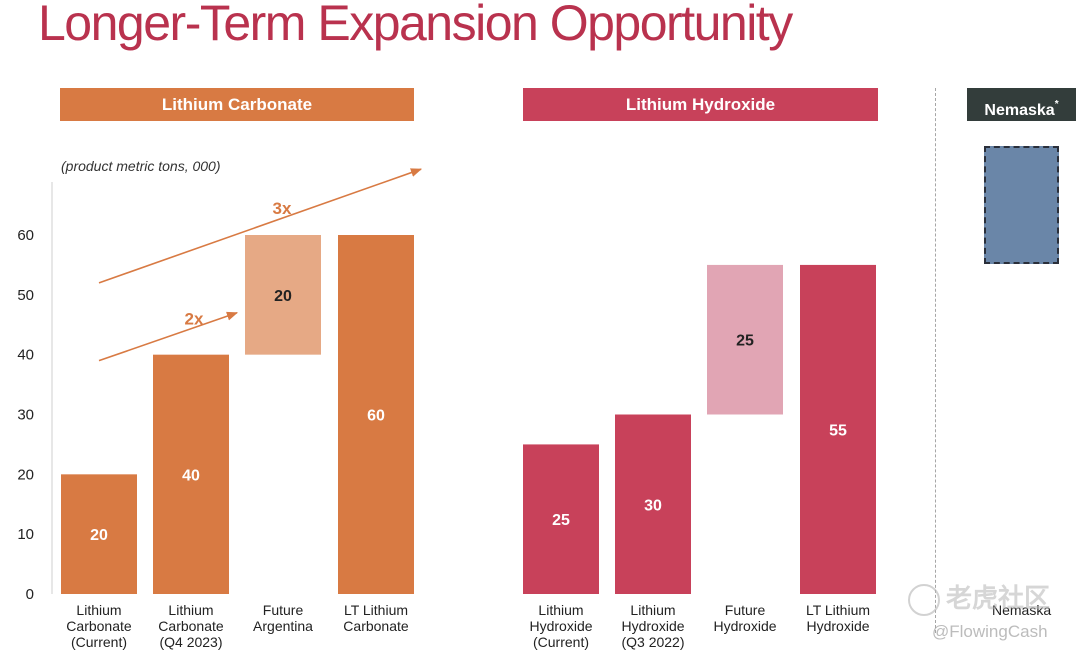  What do you see at coordinates (194, 319) in the screenshot?
I see `growth-multiple-label: 2x` at bounding box center [194, 319].